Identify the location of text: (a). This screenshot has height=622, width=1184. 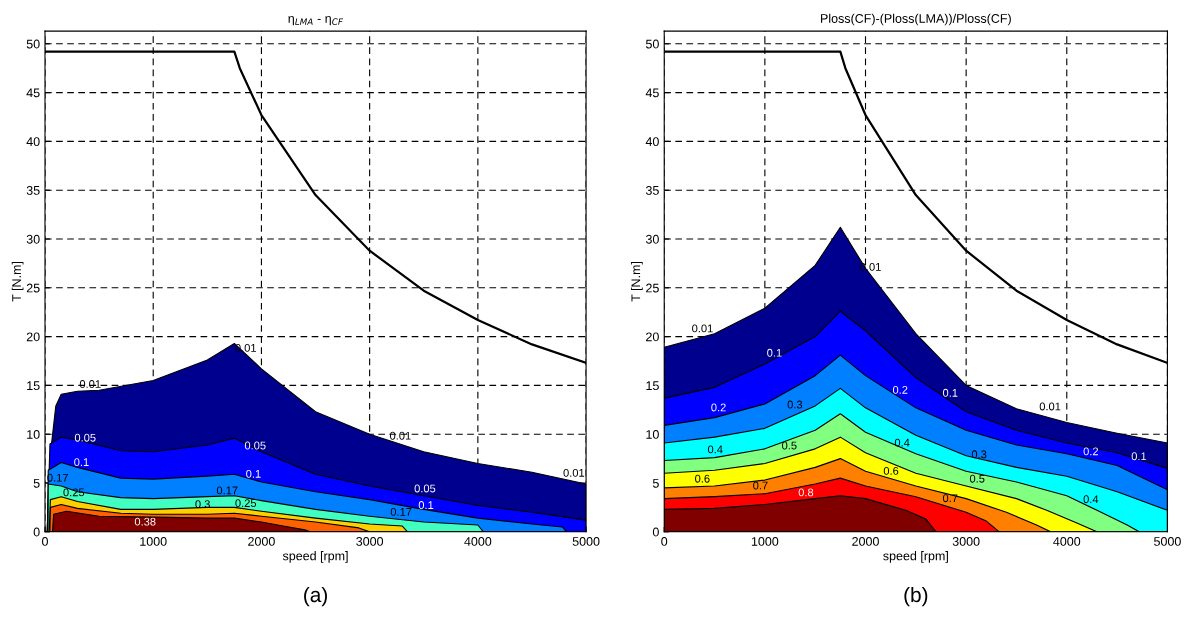
(315, 596).